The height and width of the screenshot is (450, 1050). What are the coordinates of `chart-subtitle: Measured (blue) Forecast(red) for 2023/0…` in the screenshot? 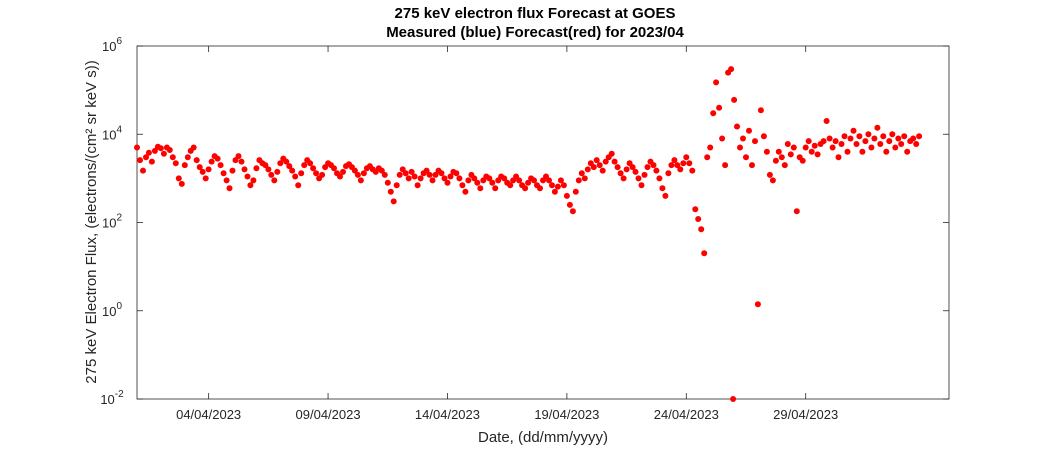 It's located at (535, 32).